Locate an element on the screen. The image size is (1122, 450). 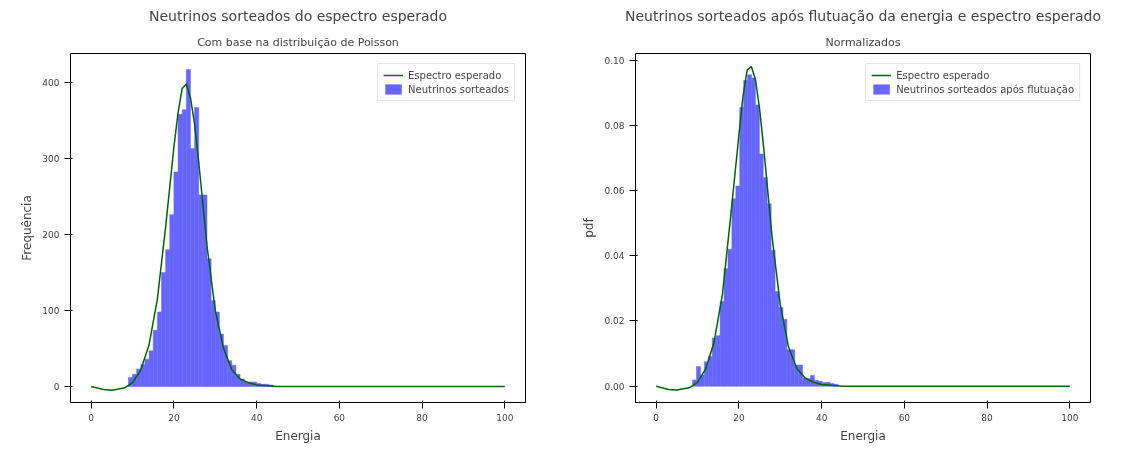
y-tick-label: 200 is located at coordinates (51, 234).